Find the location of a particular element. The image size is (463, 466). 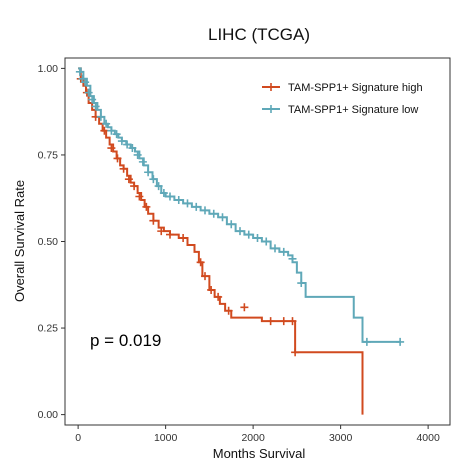

y-tick-label: 0.50 is located at coordinates (48, 242).